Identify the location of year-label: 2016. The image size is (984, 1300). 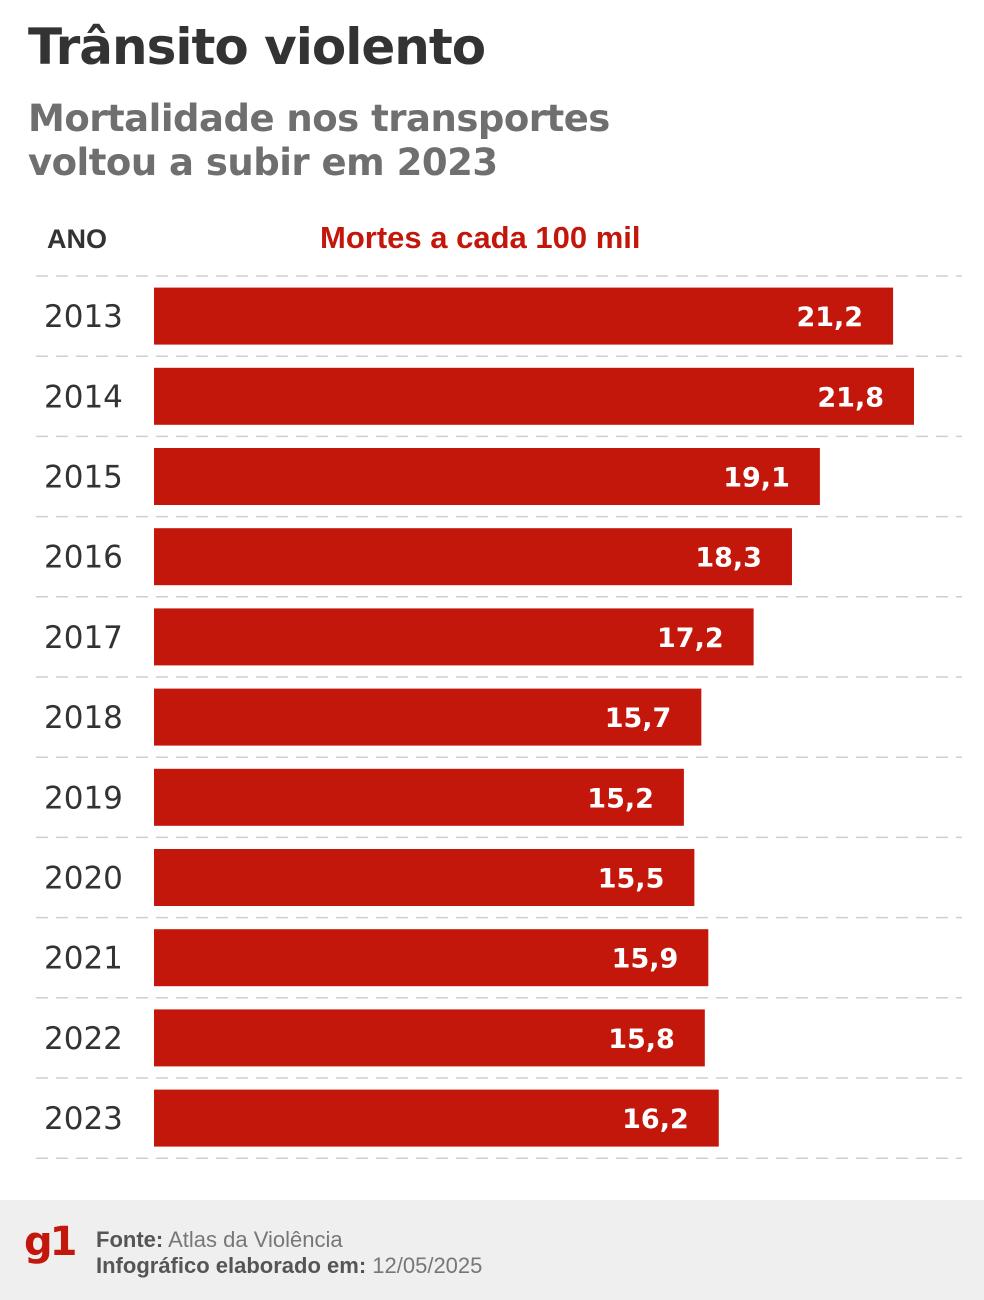
(83, 558).